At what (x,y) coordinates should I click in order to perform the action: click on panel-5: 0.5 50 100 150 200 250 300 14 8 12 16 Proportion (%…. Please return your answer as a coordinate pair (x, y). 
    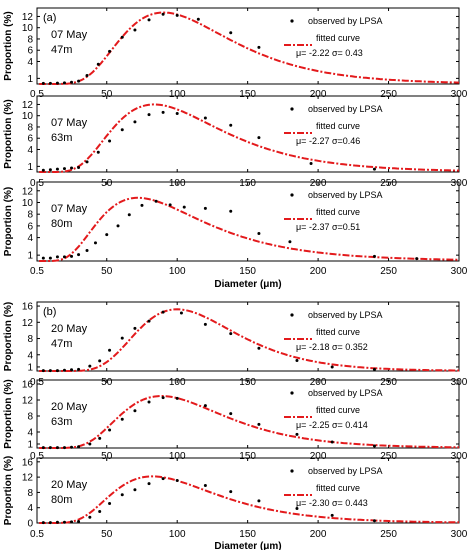
    Looking at the image, I should click on (235, 420).